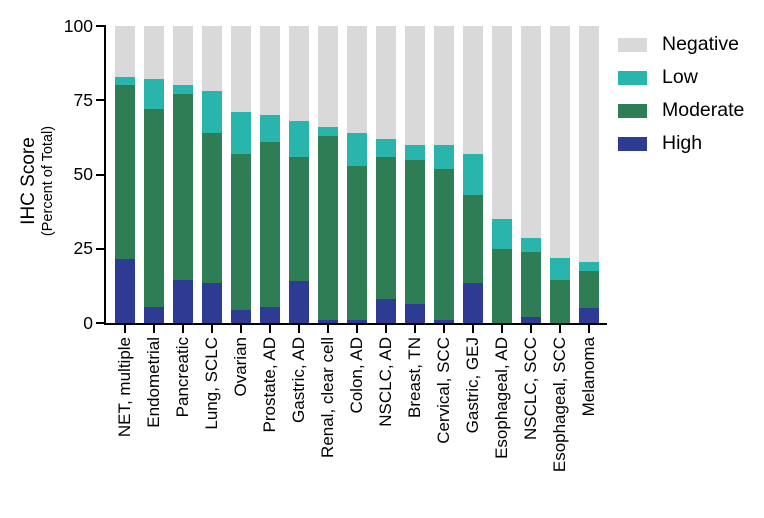 The width and height of the screenshot is (764, 518). I want to click on bar-gastric-gej-segment-negative, so click(473, 90).